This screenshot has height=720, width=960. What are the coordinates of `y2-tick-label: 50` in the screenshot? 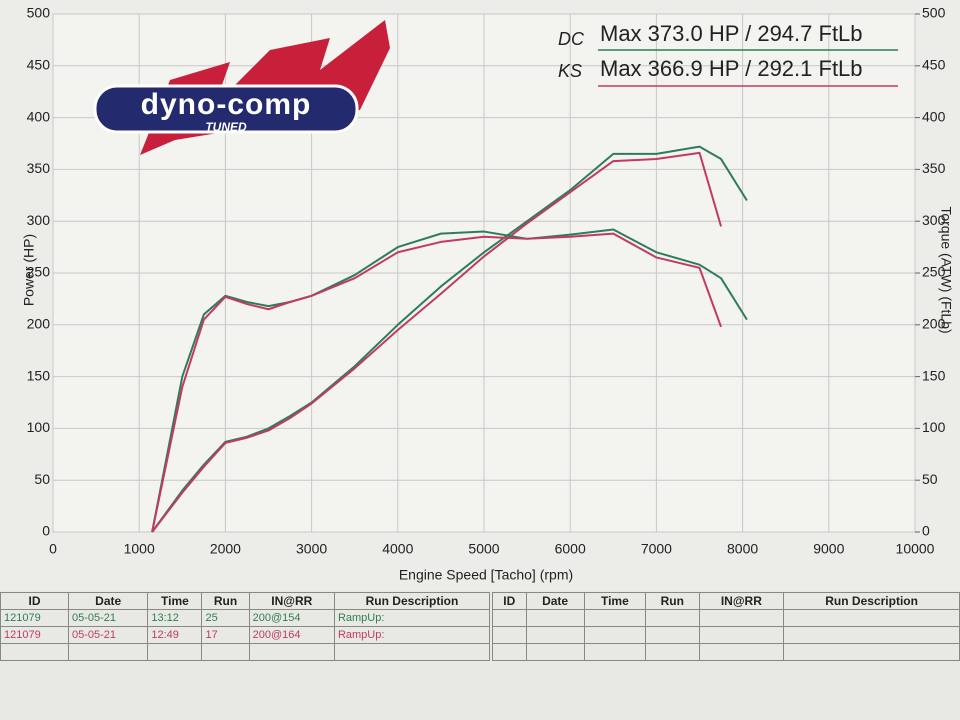 It's located at (930, 479).